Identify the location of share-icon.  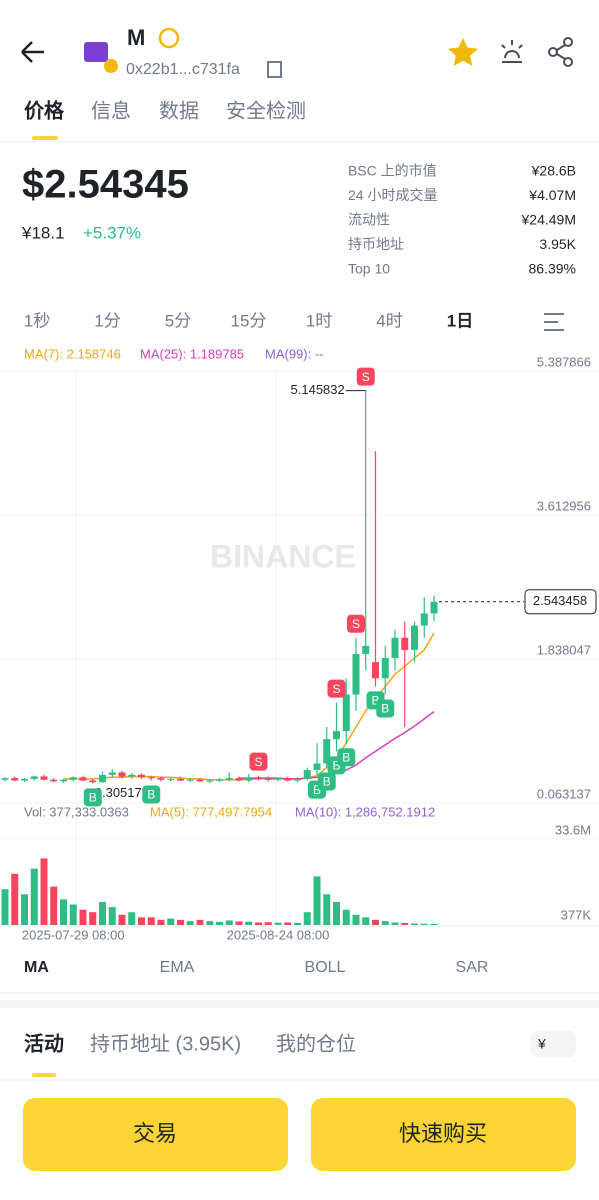
(560, 52).